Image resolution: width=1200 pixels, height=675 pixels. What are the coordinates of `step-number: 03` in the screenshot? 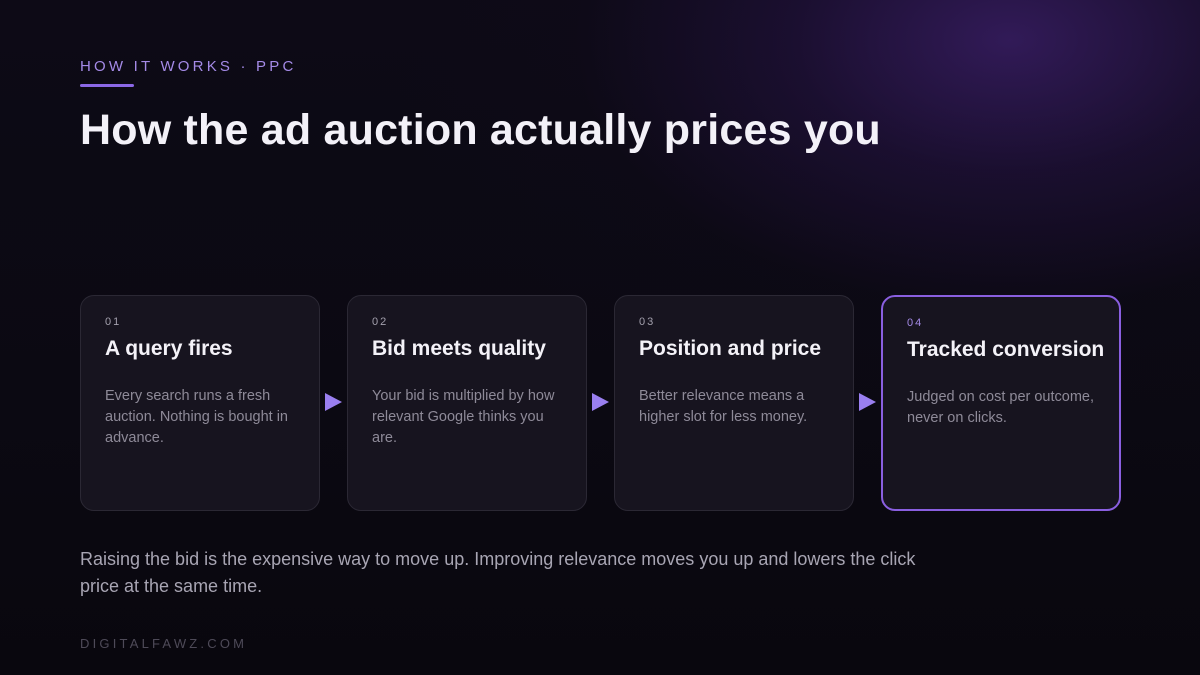 It's located at (647, 322).